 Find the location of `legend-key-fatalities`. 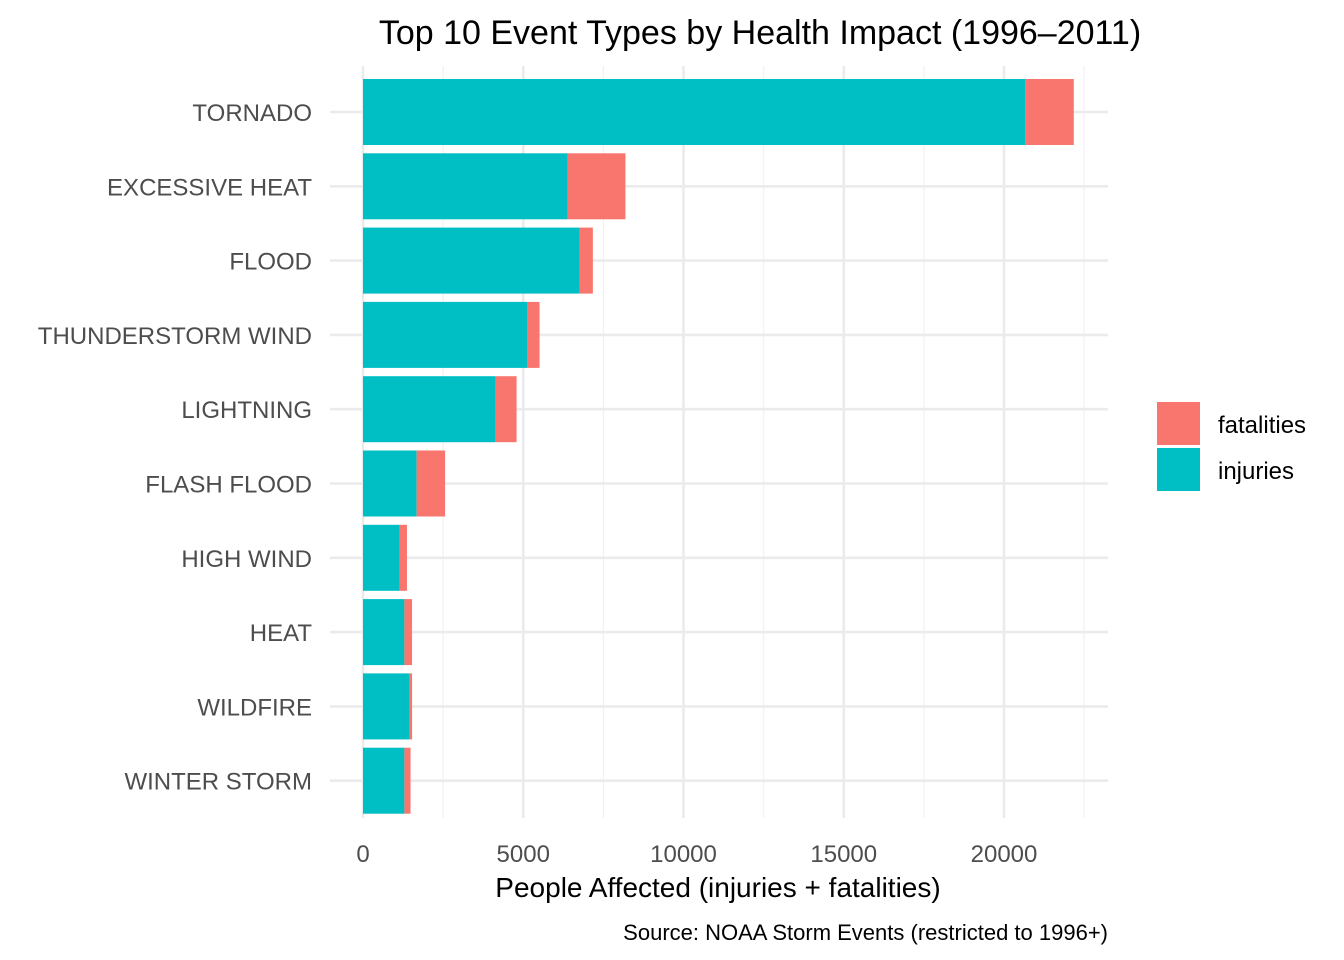

legend-key-fatalities is located at coordinates (1178, 423).